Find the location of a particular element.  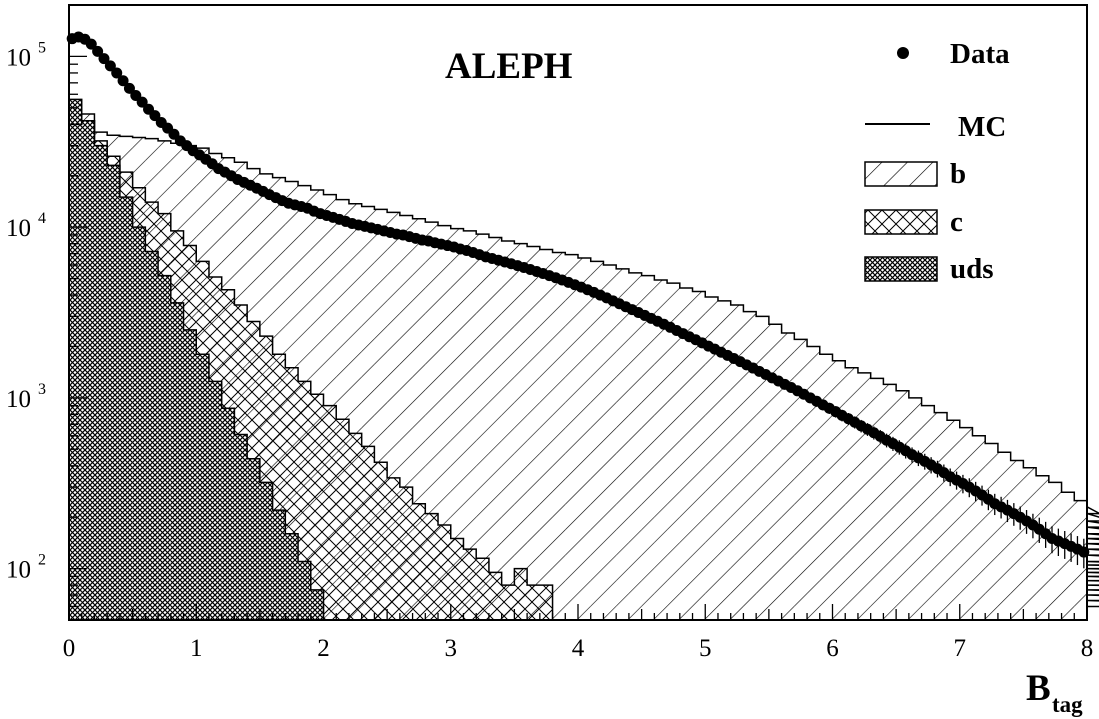

x-tick-label: 2 is located at coordinates (323, 648).